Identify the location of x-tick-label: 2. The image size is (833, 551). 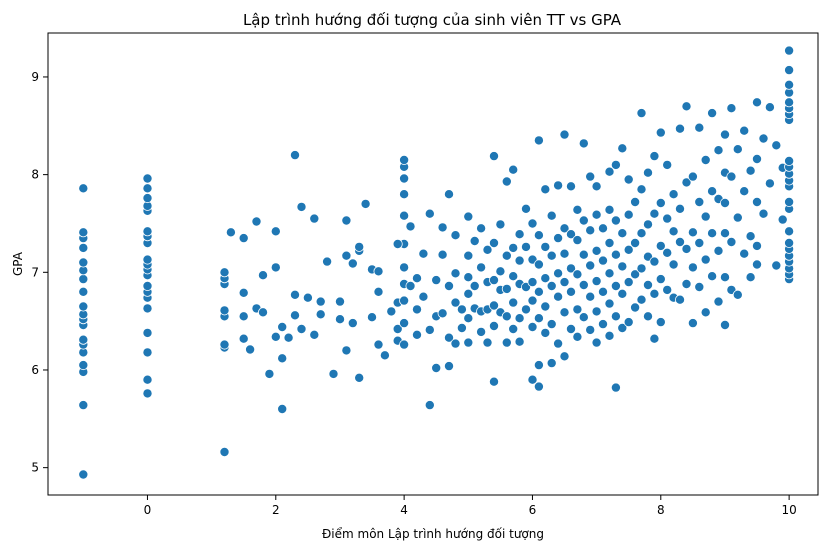
(276, 510).